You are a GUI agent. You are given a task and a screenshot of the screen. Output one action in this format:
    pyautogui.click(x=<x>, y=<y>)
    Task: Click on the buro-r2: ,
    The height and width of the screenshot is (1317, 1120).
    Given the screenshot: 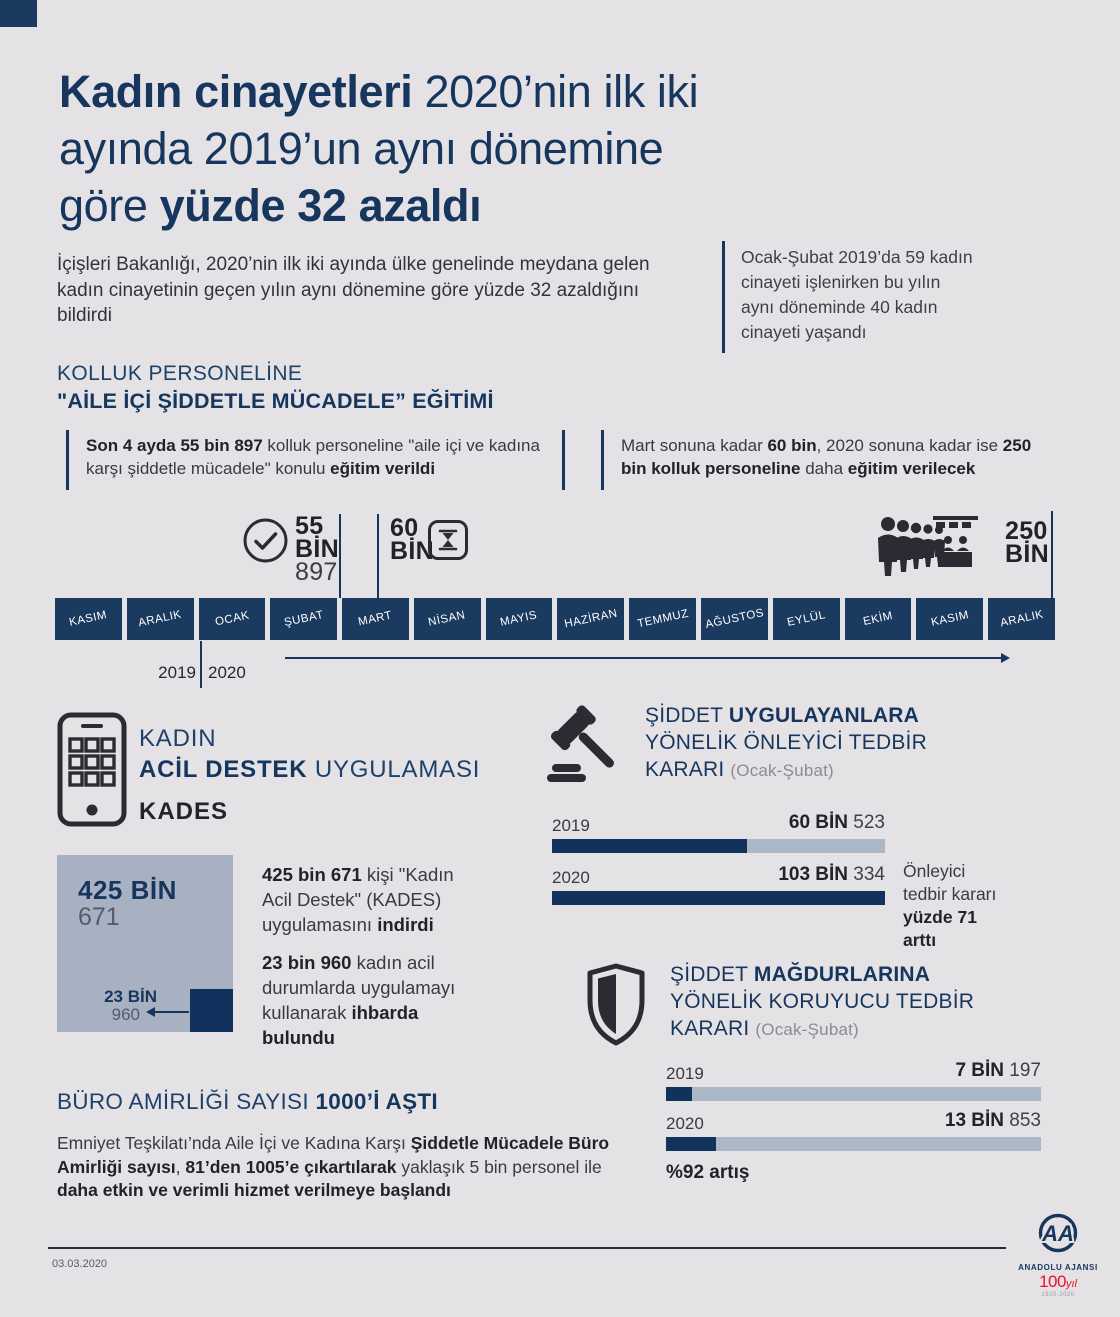 What is the action you would take?
    pyautogui.click(x=180, y=1166)
    